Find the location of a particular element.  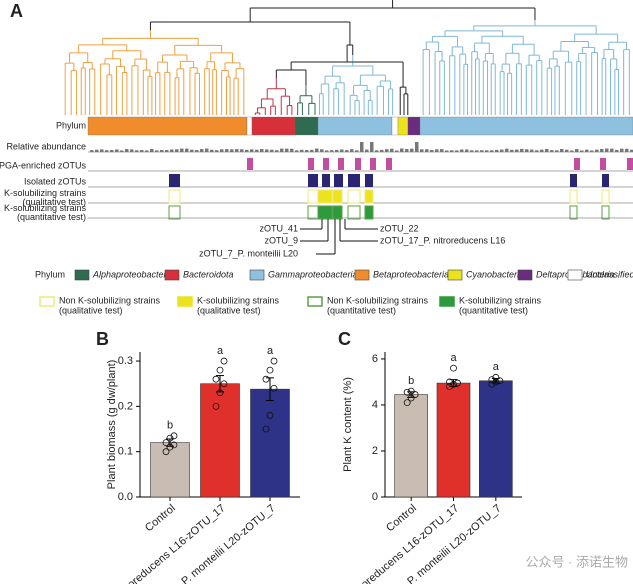

zotu-label: zOTU_17_P. nitroreducens L16 is located at coordinates (442, 240).